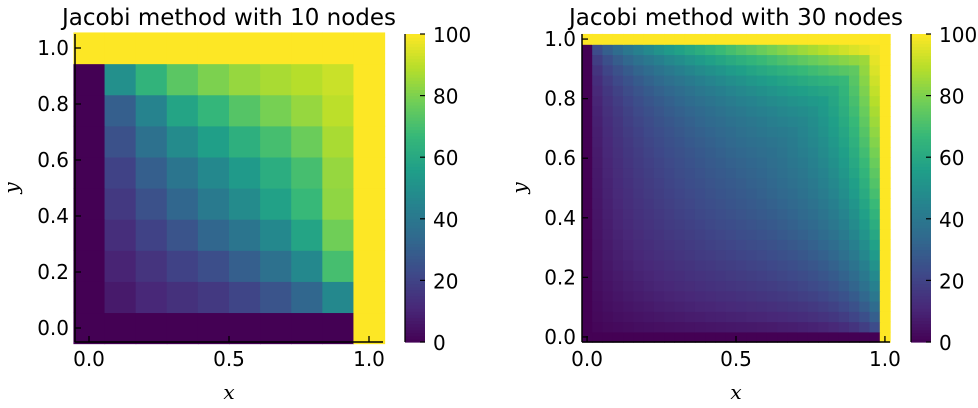 The width and height of the screenshot is (978, 408). What do you see at coordinates (53, 160) in the screenshot?
I see `y-tick-label: 0.6` at bounding box center [53, 160].